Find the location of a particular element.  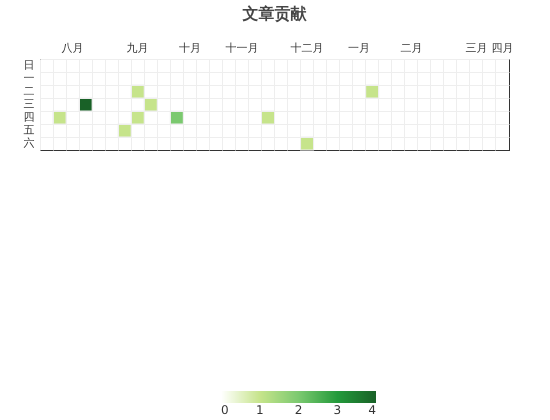

x-tick-label: 四月 is located at coordinates (502, 48).